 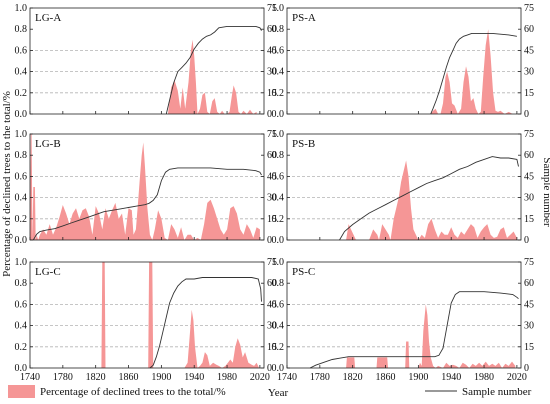 I want to click on x-axis-label: Year, so click(x=278, y=393).